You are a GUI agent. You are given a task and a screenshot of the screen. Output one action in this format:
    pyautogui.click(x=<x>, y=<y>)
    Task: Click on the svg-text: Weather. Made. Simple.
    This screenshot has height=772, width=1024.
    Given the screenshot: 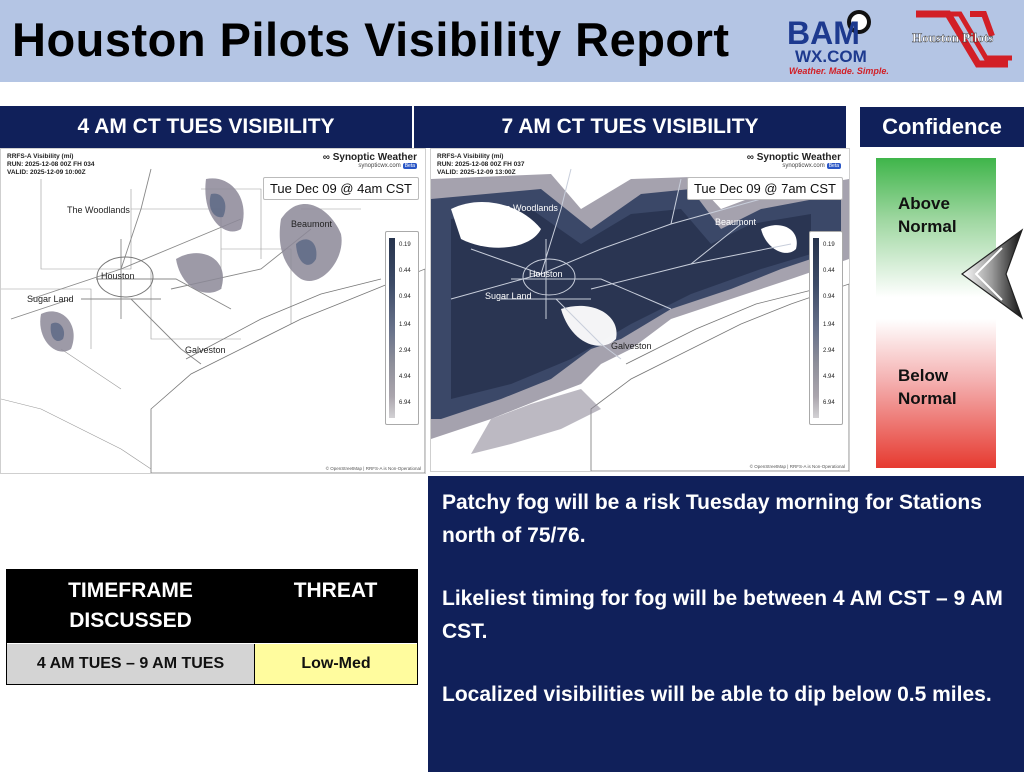 What is the action you would take?
    pyautogui.click(x=839, y=71)
    